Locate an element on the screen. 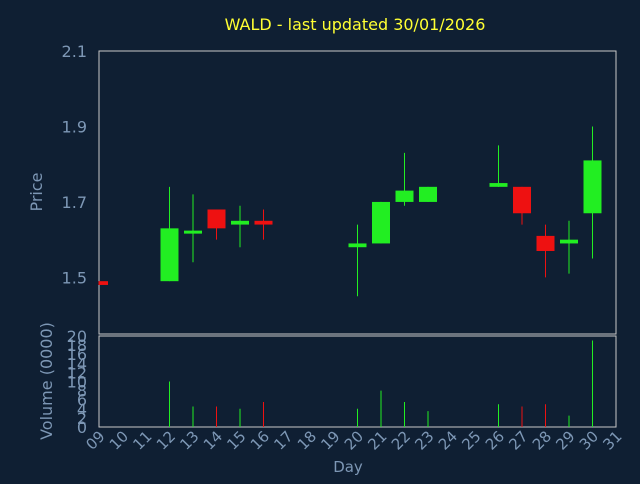 The width and height of the screenshot is (640, 484). x-tick-label: 15 is located at coordinates (236, 440).